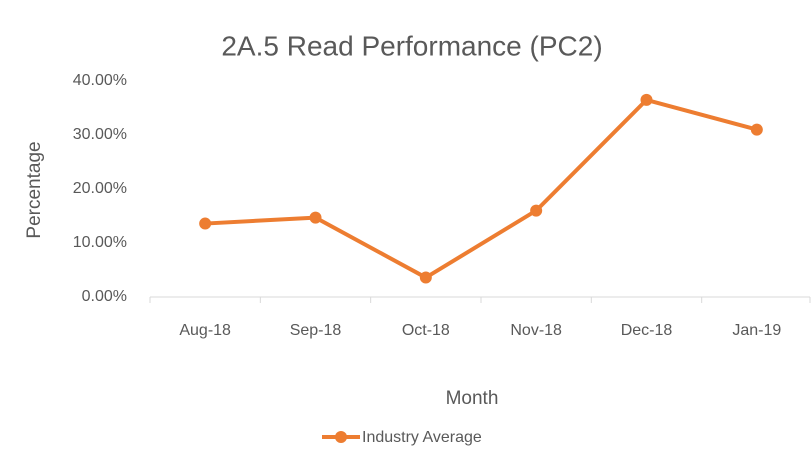 The height and width of the screenshot is (452, 812). What do you see at coordinates (100, 242) in the screenshot?
I see `y-tick-label: 10.00%` at bounding box center [100, 242].